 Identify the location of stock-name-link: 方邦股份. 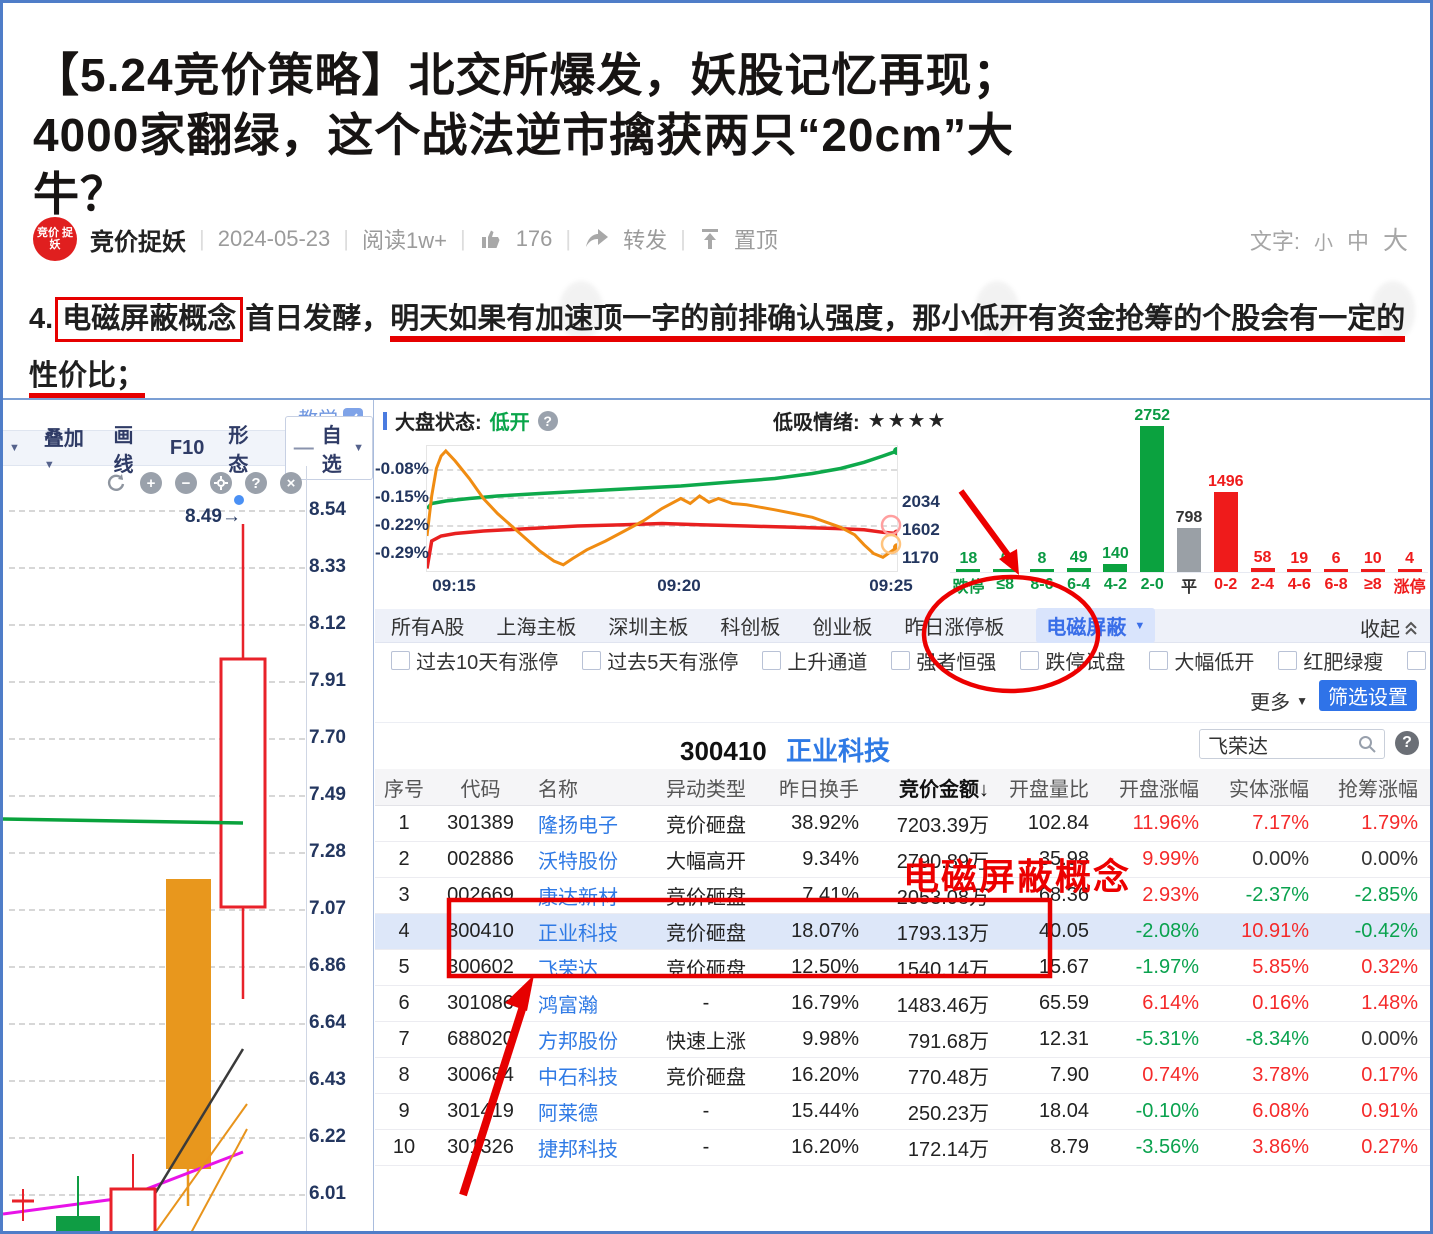
(578, 1042).